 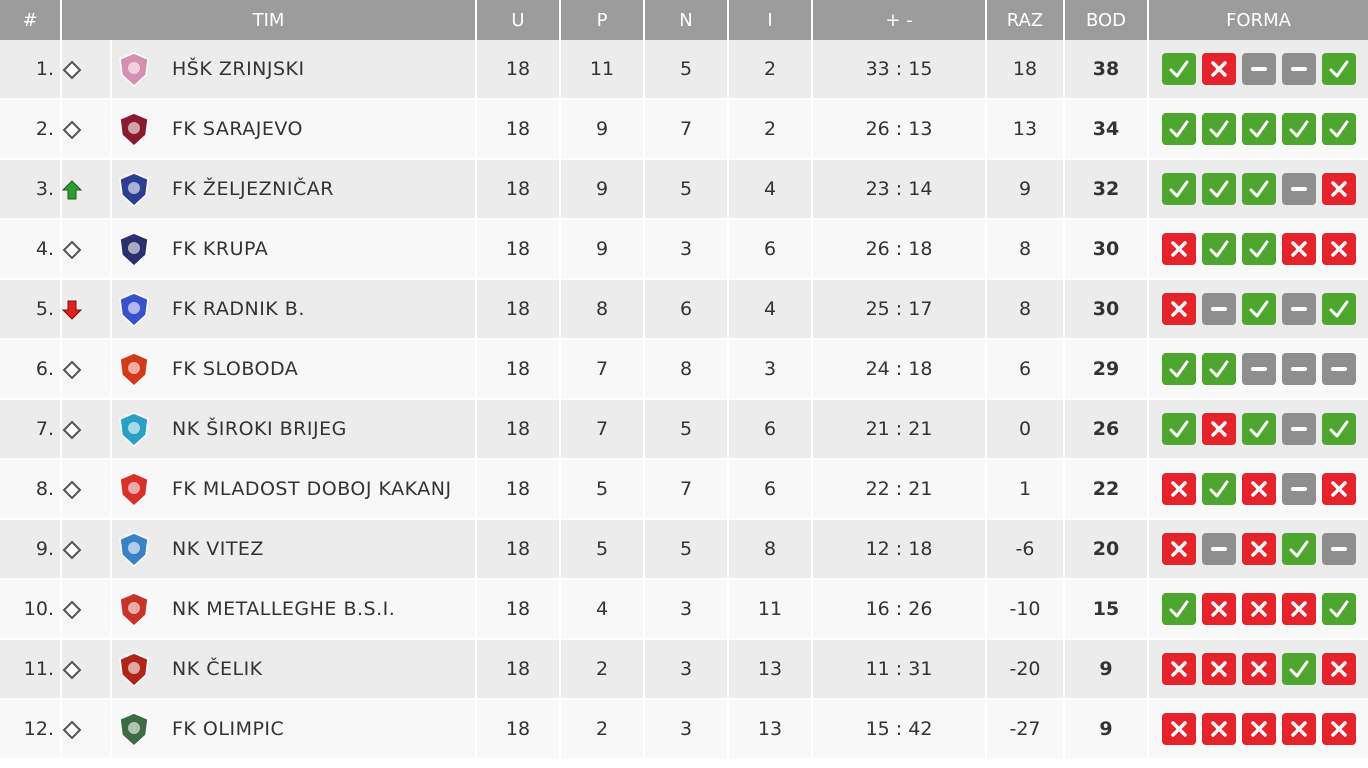 I want to click on won-cell: 11, so click(x=603, y=70).